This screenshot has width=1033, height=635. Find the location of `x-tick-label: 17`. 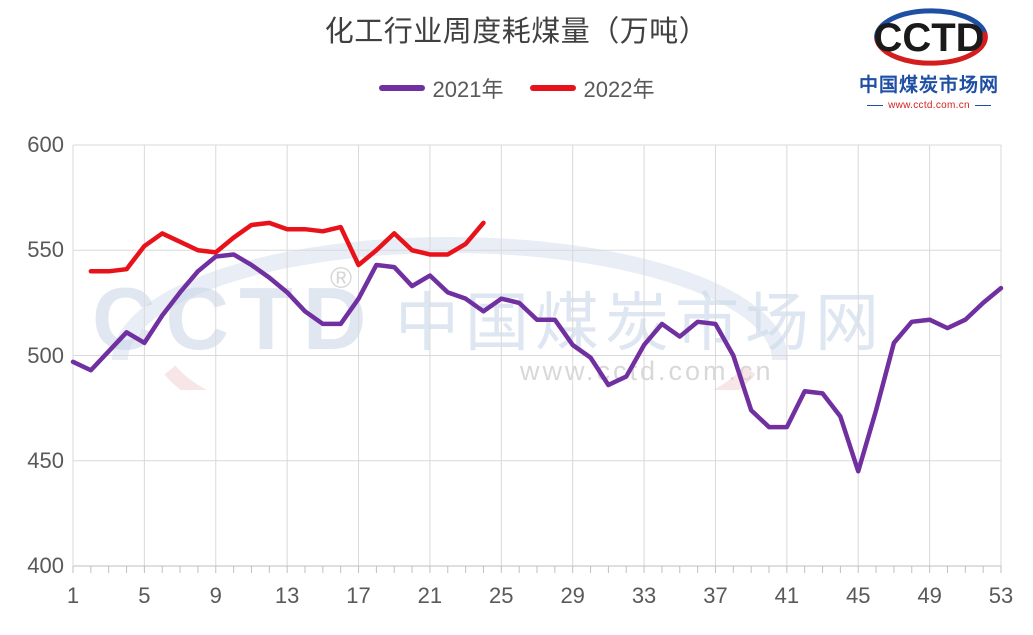

x-tick-label: 17 is located at coordinates (358, 595).